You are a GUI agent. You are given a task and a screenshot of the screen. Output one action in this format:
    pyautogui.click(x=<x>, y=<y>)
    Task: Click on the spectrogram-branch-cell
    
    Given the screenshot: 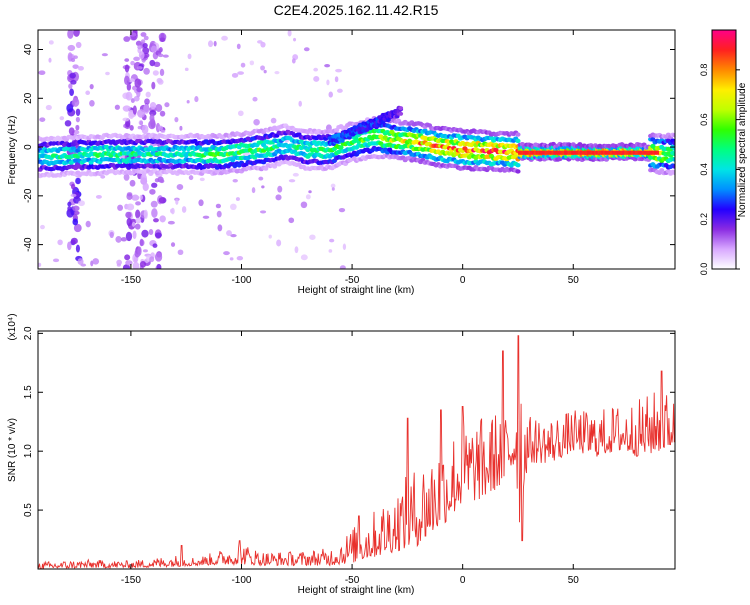 What is the action you would take?
    pyautogui.click(x=401, y=113)
    